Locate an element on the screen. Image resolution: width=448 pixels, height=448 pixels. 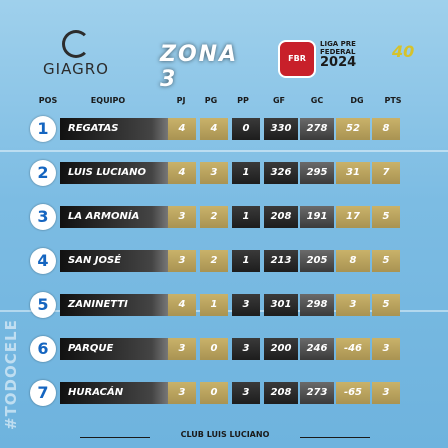
cell-gf: 200 is located at coordinates (281, 349).